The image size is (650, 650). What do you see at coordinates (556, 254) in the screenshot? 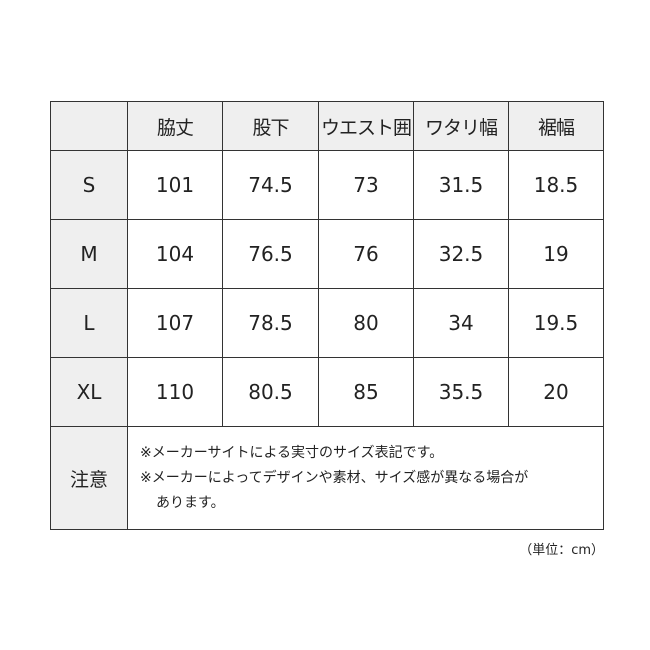
I see `cell: 19` at bounding box center [556, 254].